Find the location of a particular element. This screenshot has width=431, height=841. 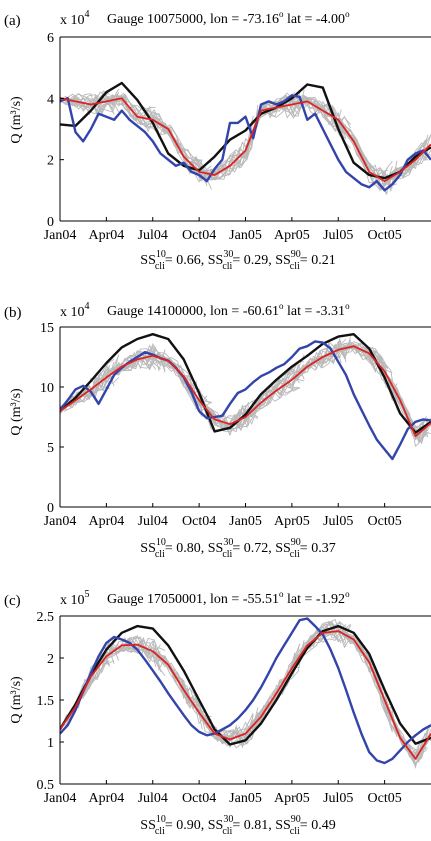

y-tick-label: 10 is located at coordinates (47, 388).